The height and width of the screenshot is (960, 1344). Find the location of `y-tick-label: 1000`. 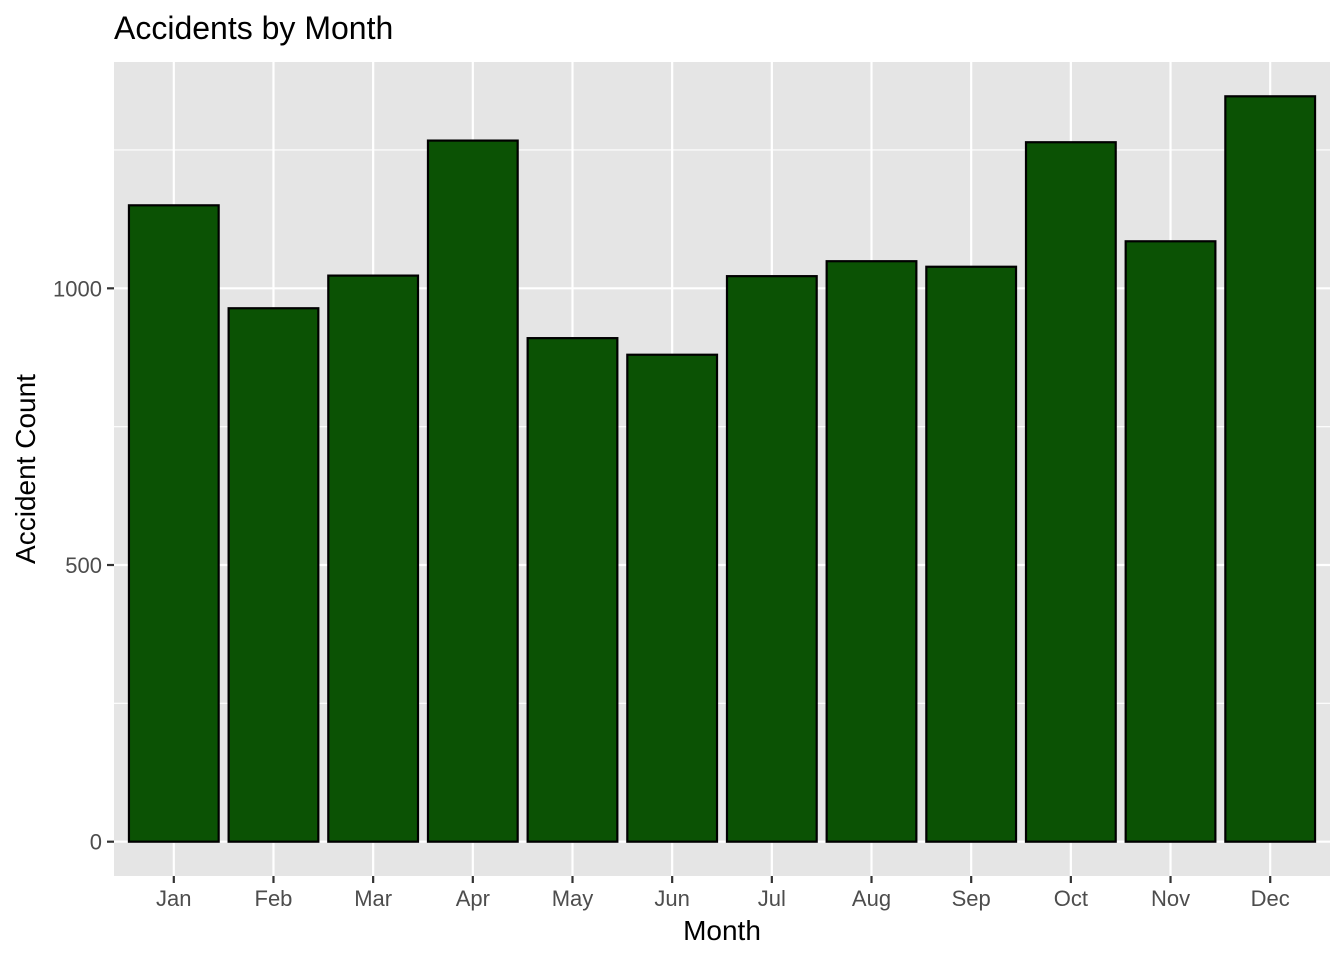

y-tick-label: 1000 is located at coordinates (77, 288).